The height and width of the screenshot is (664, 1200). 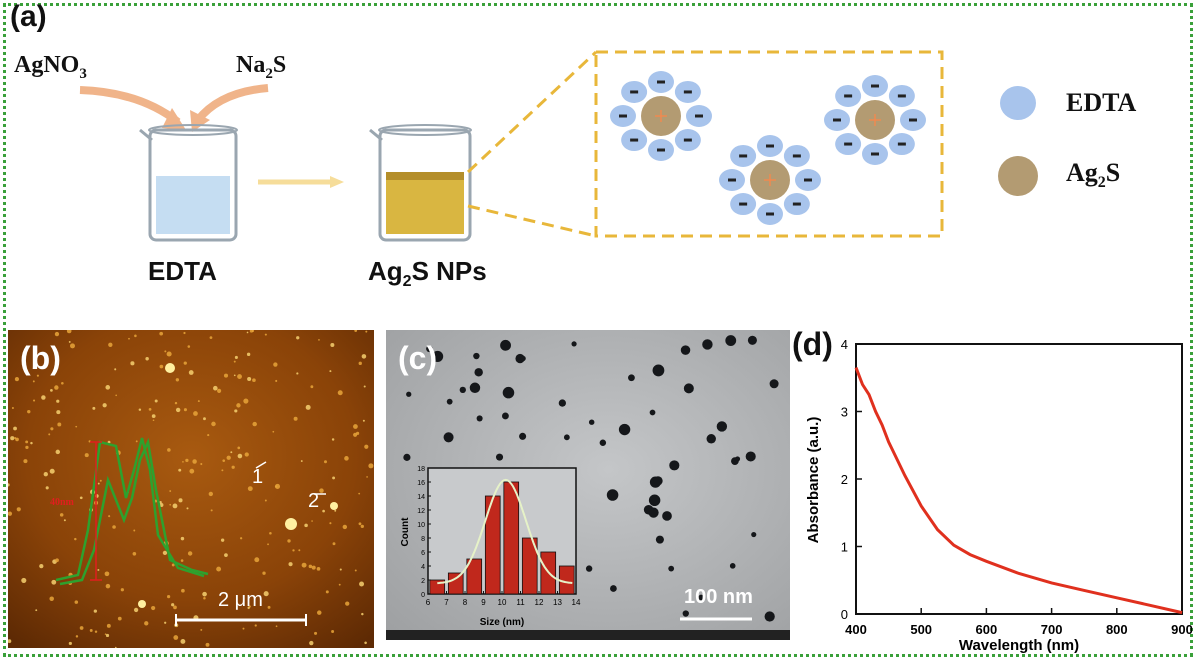 What do you see at coordinates (770, 180) in the screenshot?
I see `nanoparticle-cluster` at bounding box center [770, 180].